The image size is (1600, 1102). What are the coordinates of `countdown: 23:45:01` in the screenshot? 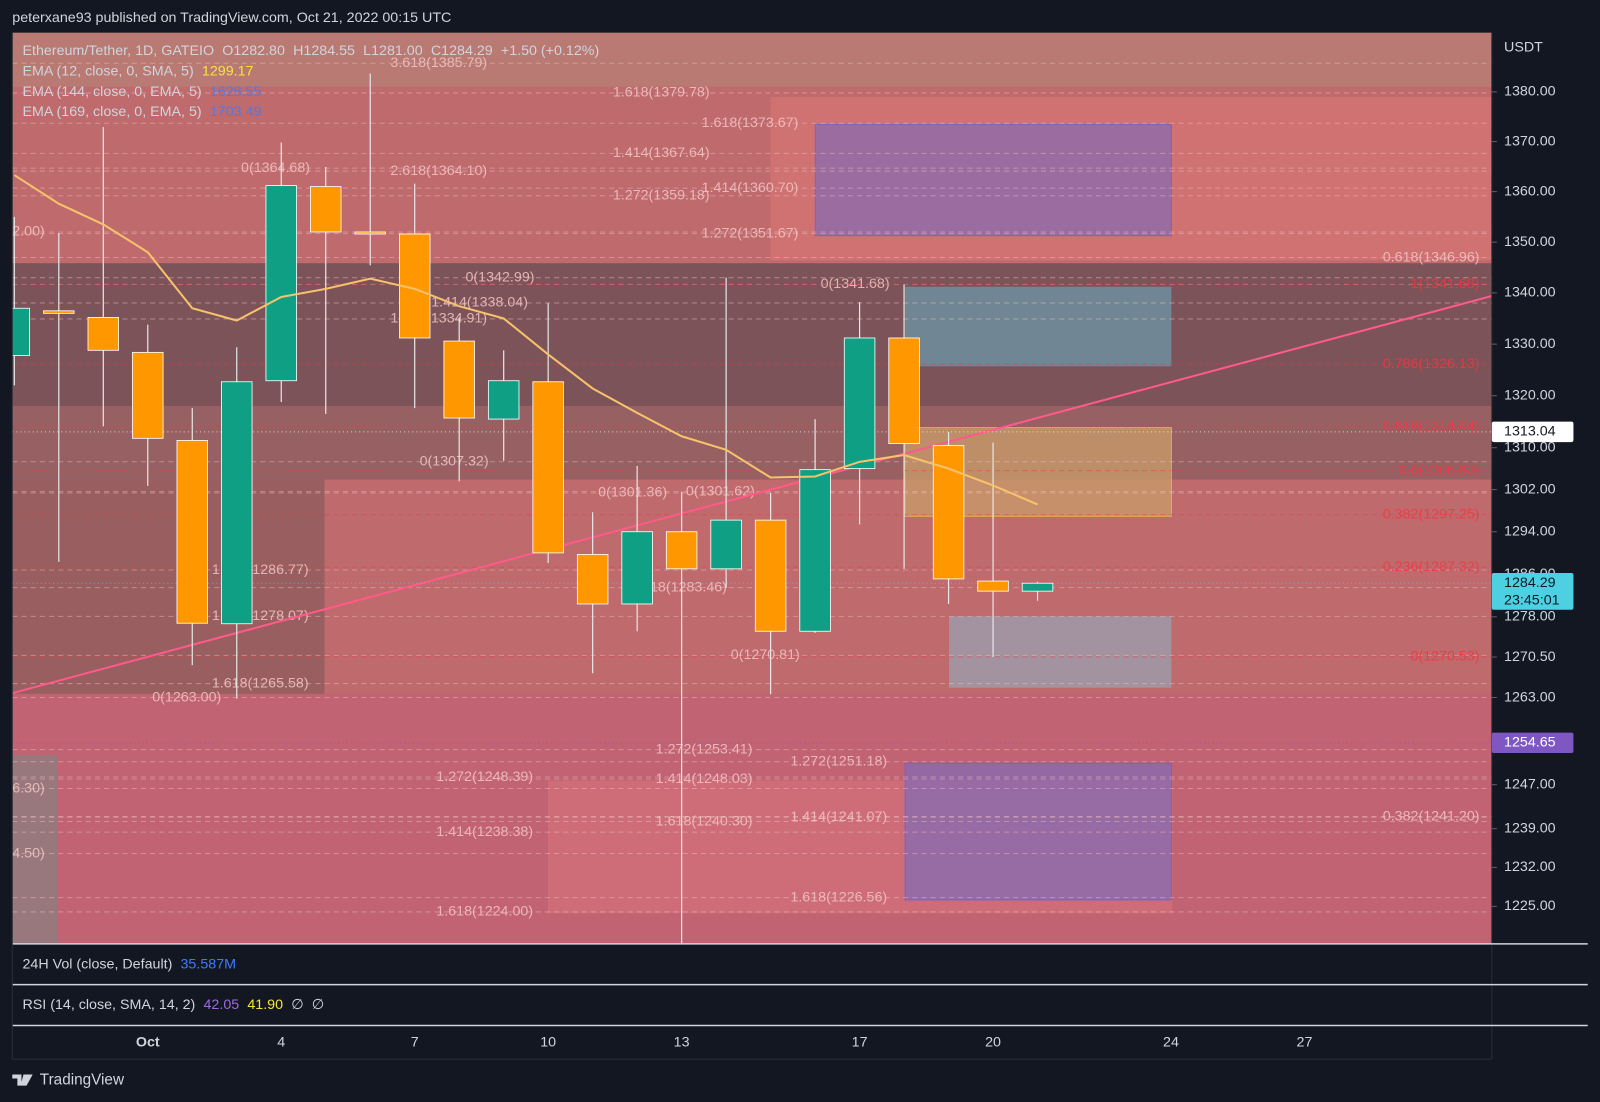 It's located at (1532, 600).